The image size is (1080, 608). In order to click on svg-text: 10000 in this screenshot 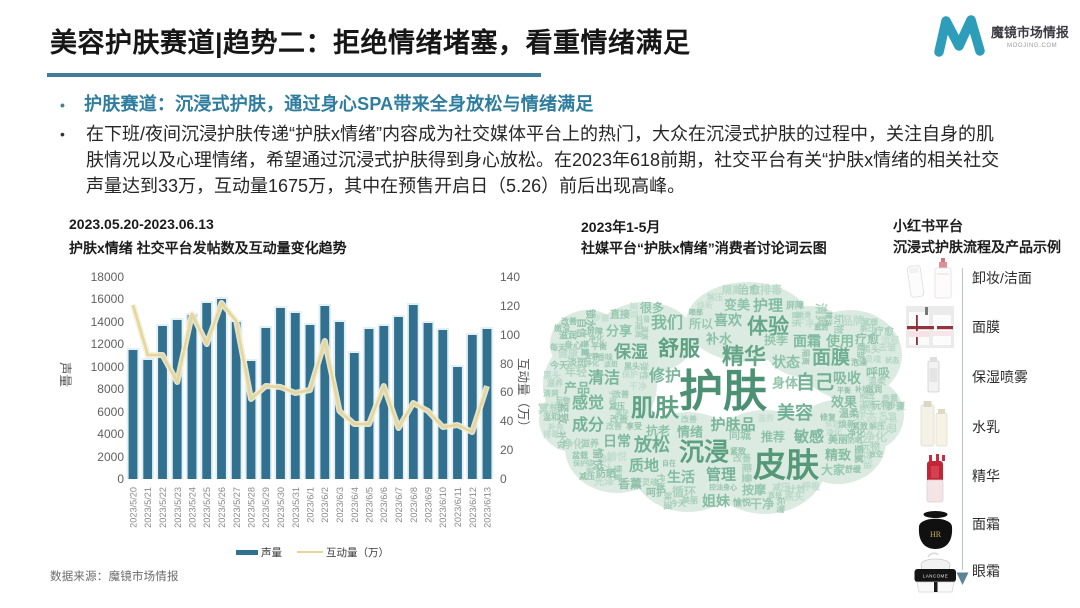, I will do `click(108, 367)`.